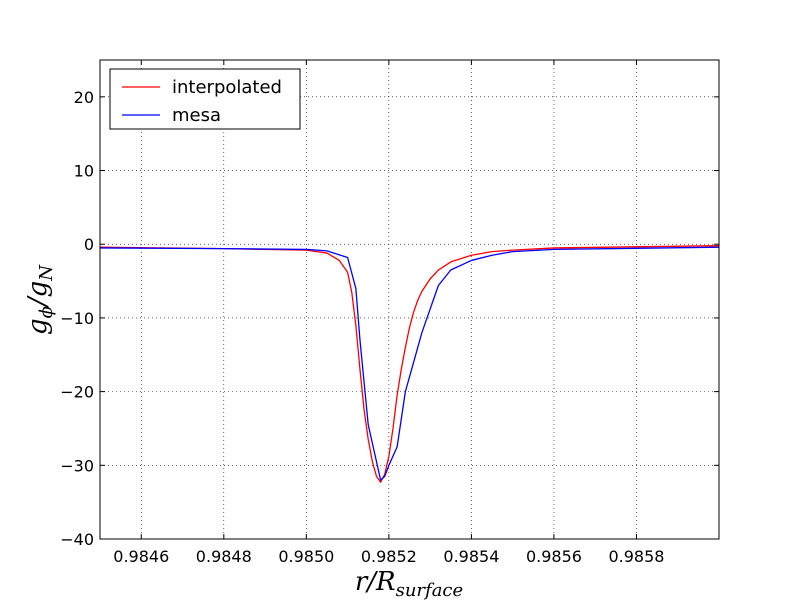 The image size is (800, 600). I want to click on y-tick-label: 10, so click(84, 171).